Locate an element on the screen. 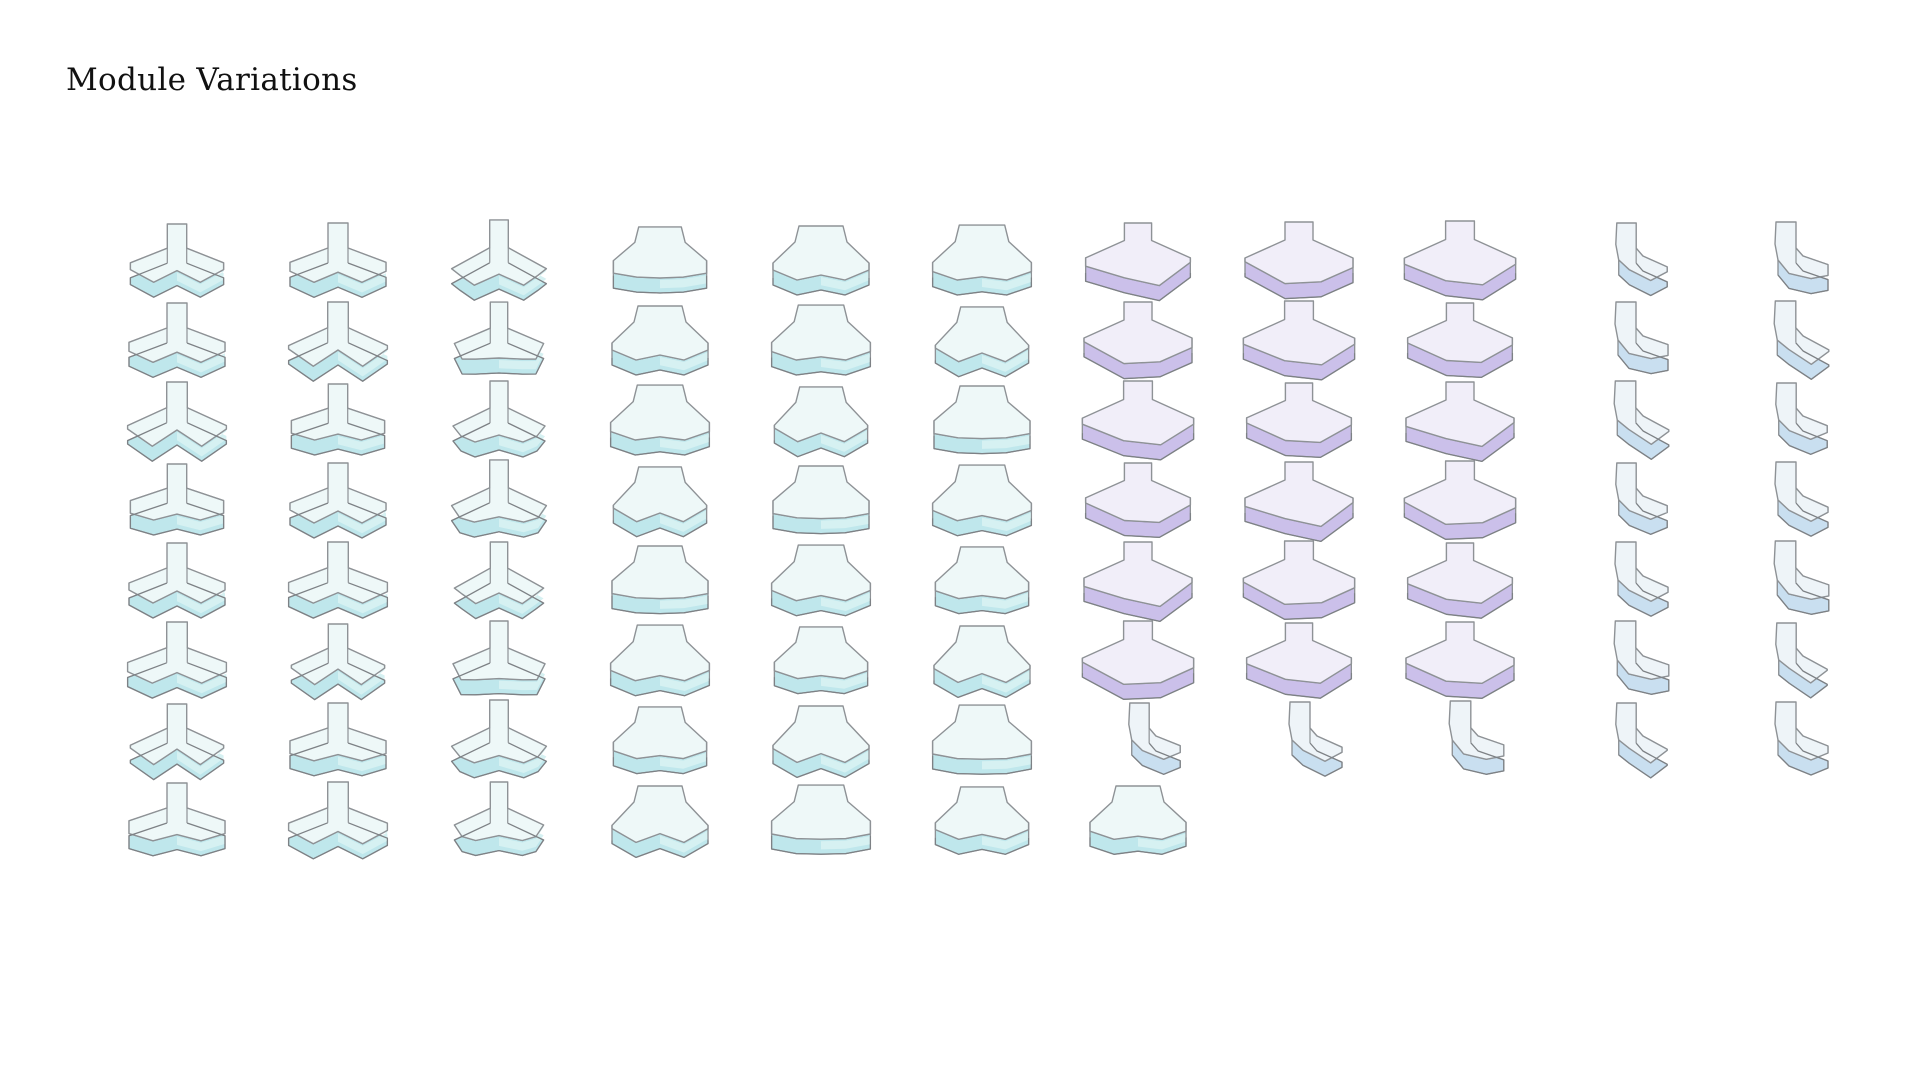 Image resolution: width=1920 pixels, height=1080 pixels. module-c10-r3 is located at coordinates (1641, 420).